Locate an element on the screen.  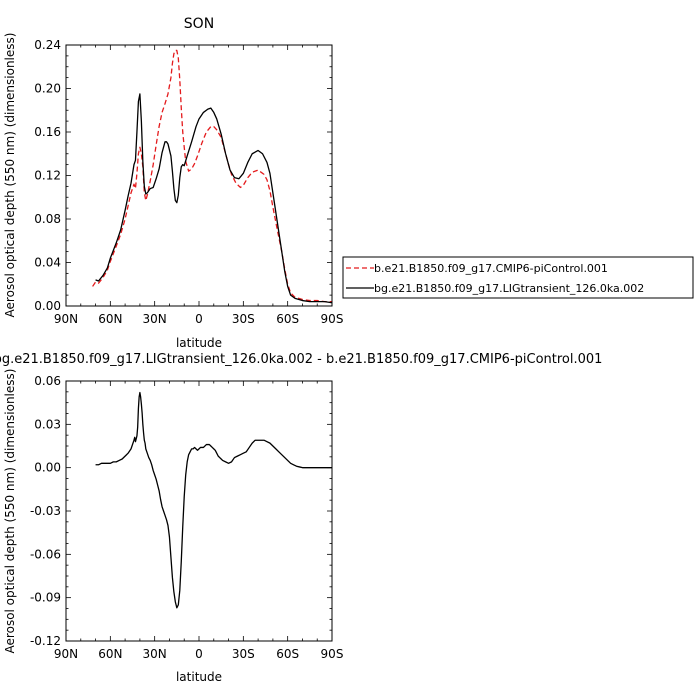
y-tick-label: 0.20 is located at coordinates (47, 89).